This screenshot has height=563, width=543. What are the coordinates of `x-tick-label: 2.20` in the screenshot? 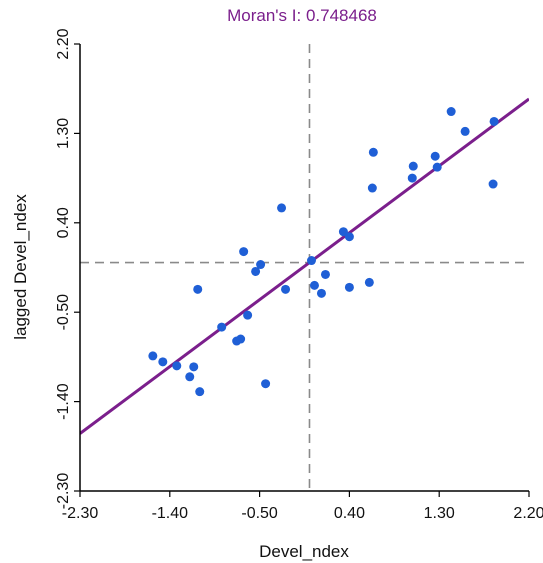 It's located at (528, 513).